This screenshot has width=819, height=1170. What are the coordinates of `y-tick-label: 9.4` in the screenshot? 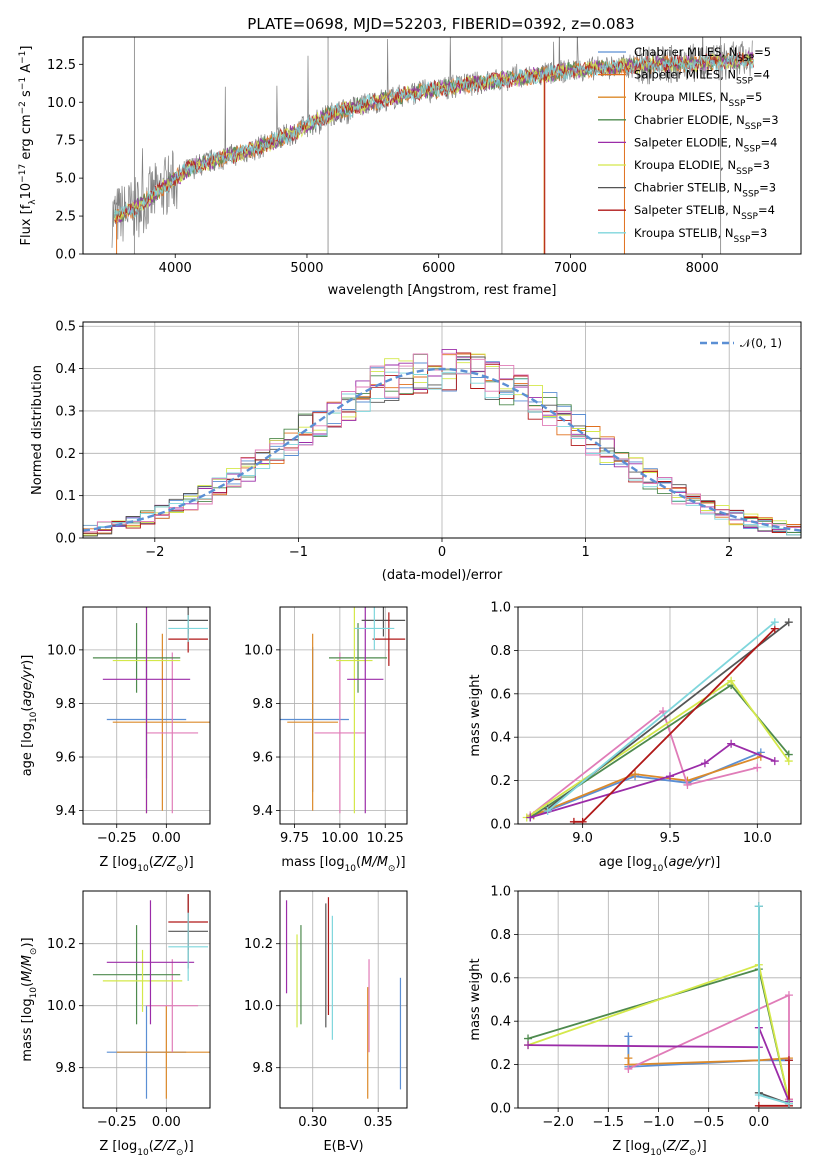 It's located at (262, 811).